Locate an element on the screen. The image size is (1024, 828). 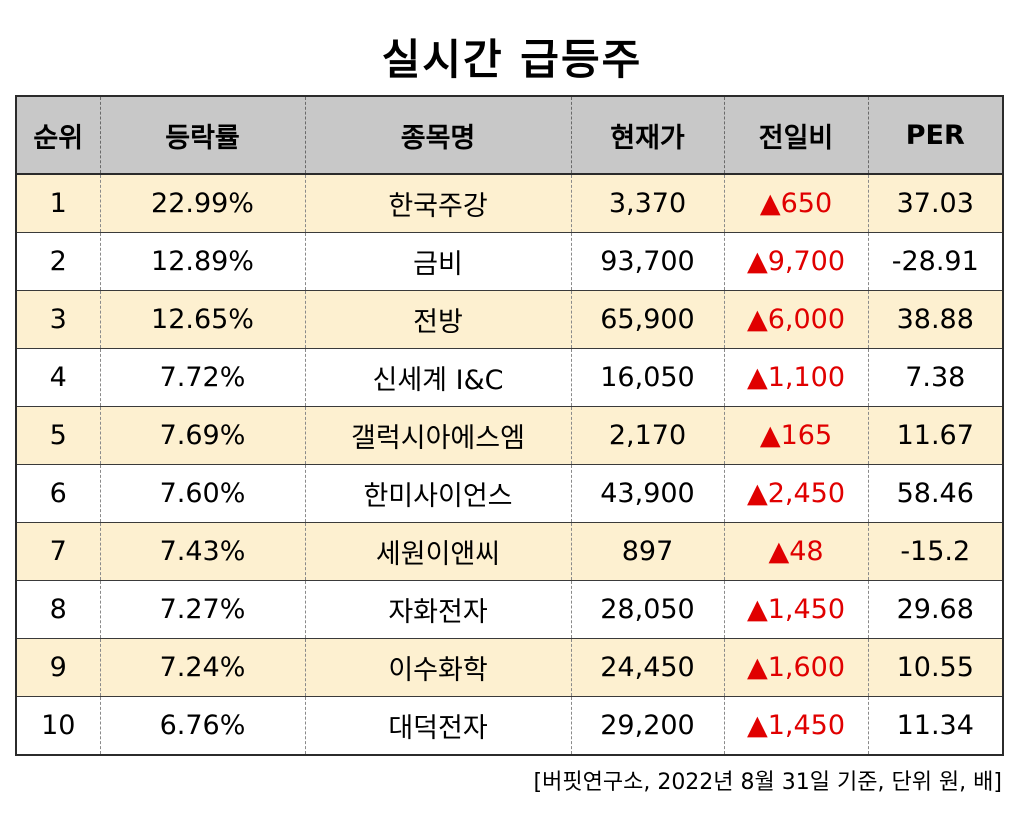
cell-rank: 5 is located at coordinates (58, 435).